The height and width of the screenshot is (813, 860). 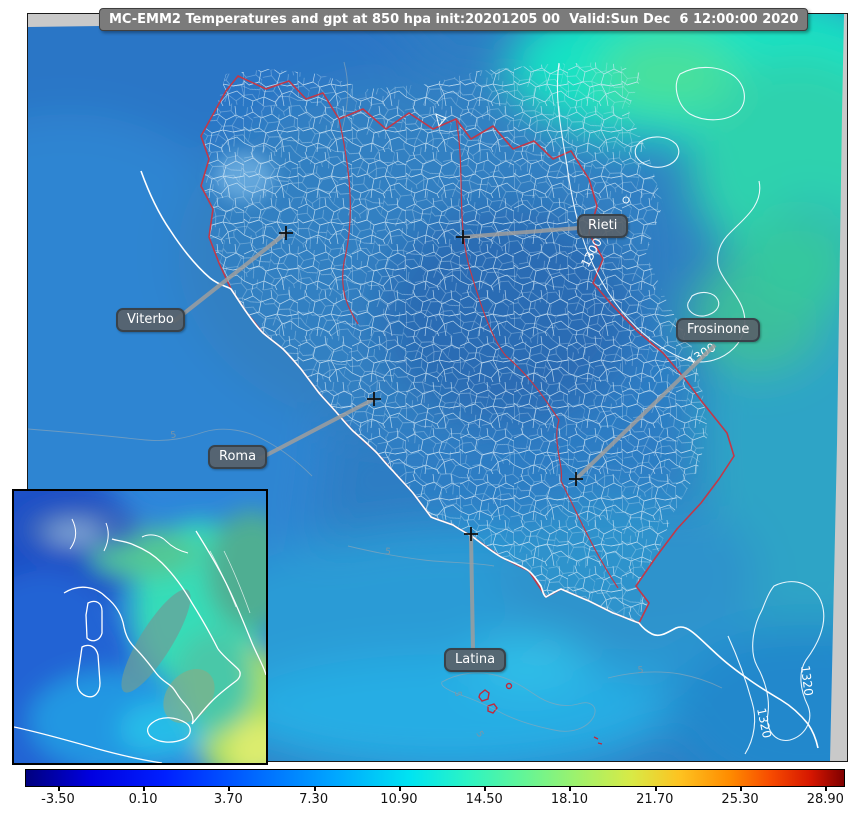 I want to click on temperature-colorbar, so click(x=435, y=778).